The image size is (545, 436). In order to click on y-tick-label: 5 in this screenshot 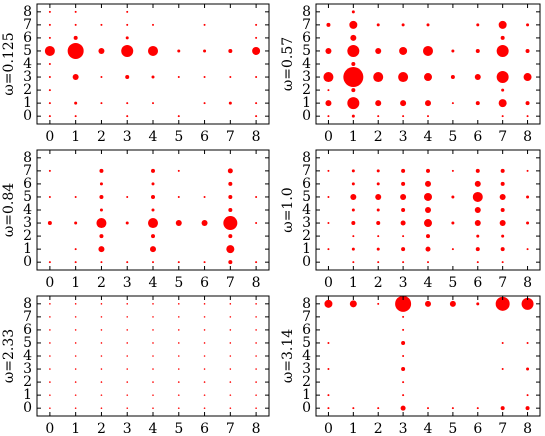, I will do `click(306, 343)`.